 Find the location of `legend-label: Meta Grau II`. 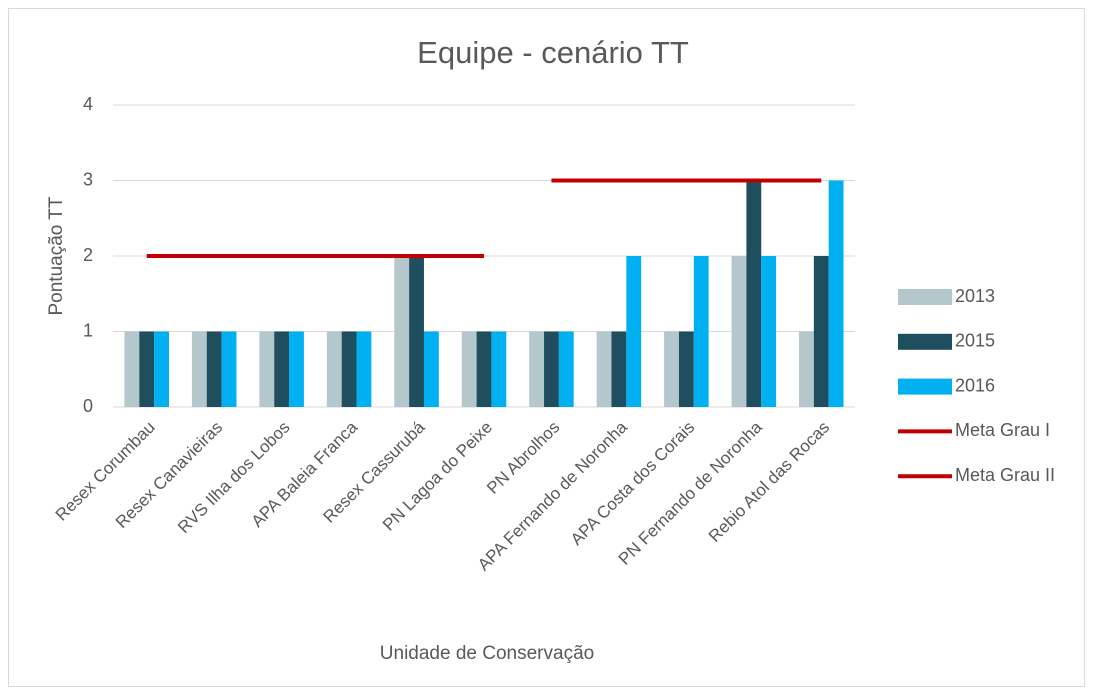

legend-label: Meta Grau II is located at coordinates (1005, 475).